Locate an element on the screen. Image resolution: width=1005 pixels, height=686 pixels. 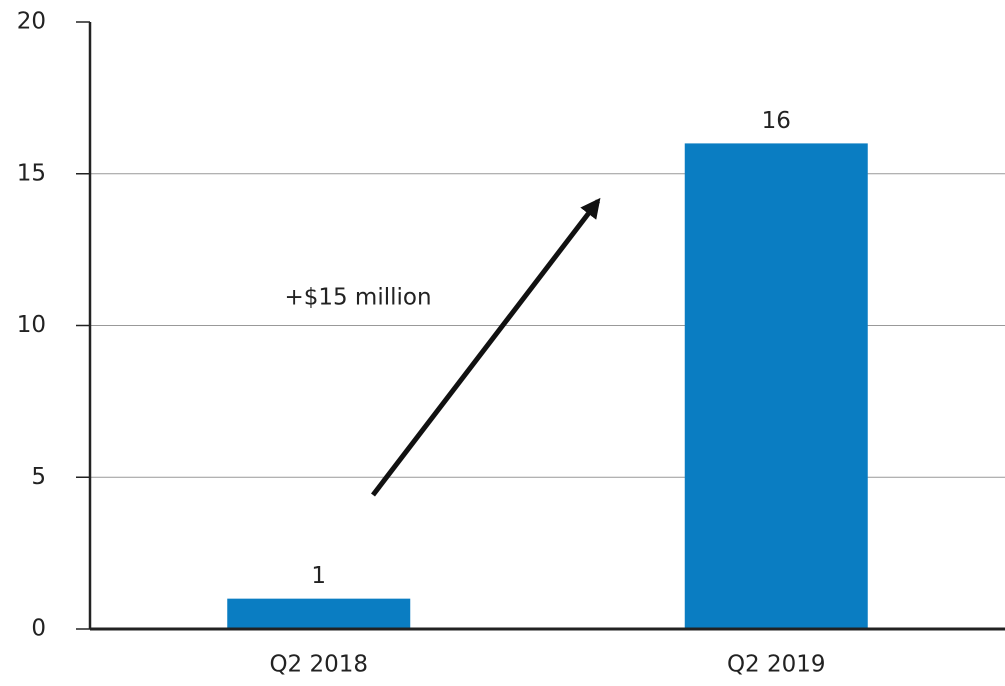
x-tick-label: Q2 2019 is located at coordinates (776, 665).